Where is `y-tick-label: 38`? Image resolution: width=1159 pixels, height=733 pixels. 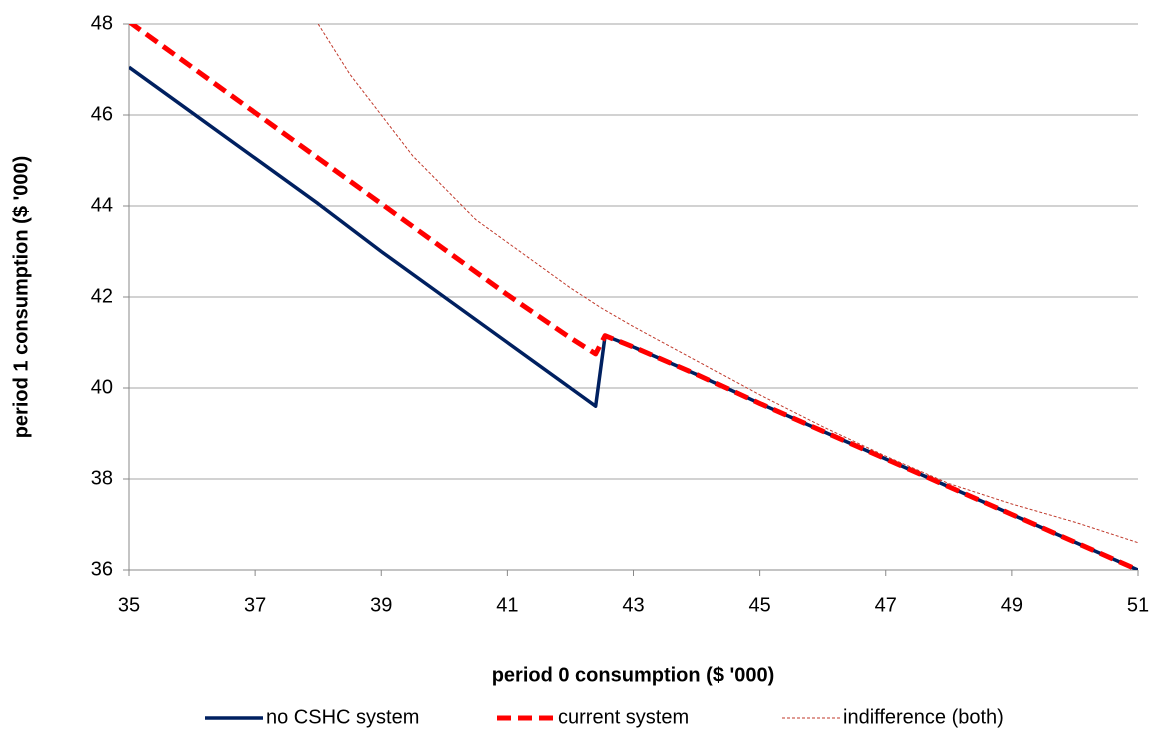
y-tick-label: 38 is located at coordinates (102, 478).